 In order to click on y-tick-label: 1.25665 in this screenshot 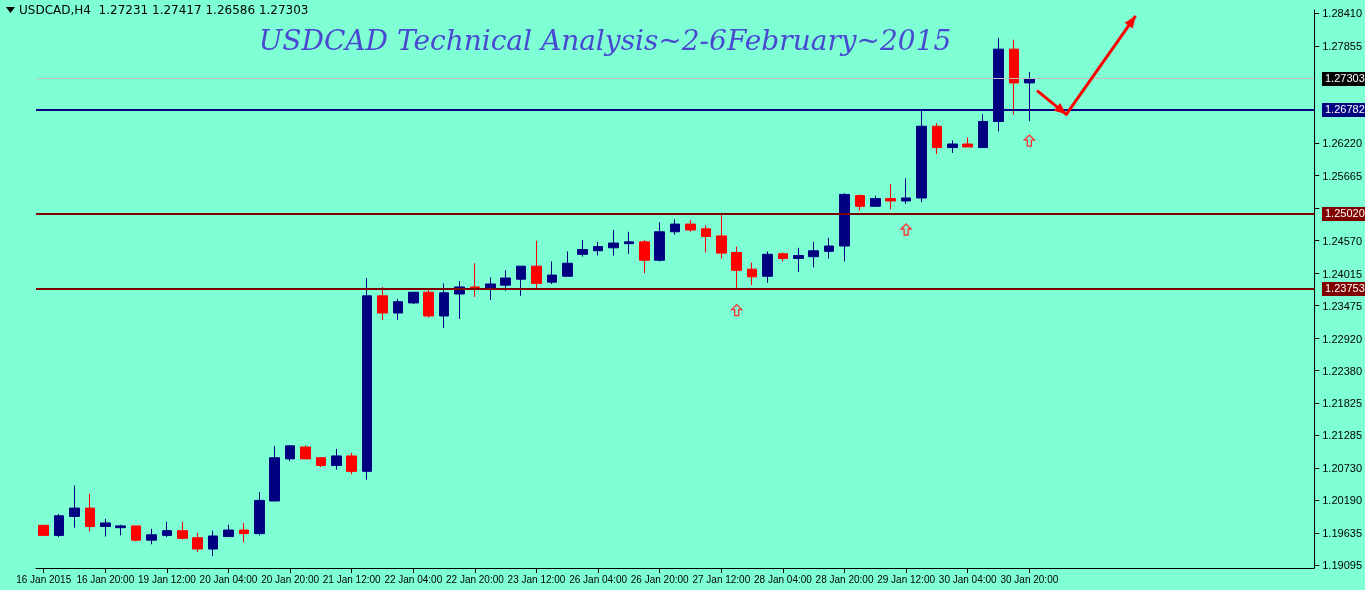, I will do `click(1342, 175)`.